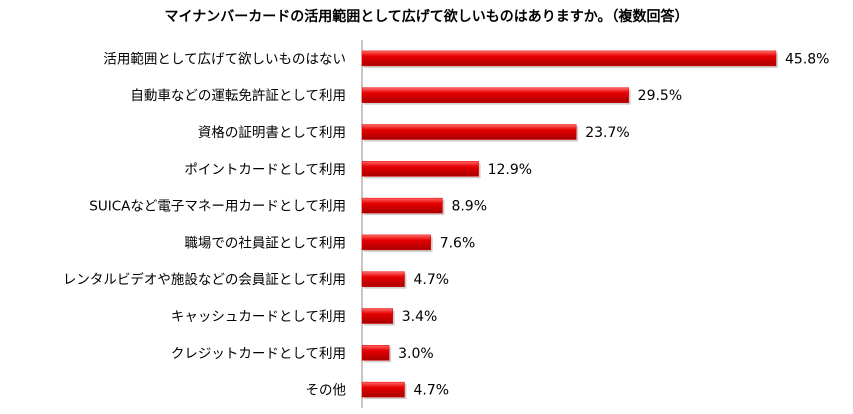 The width and height of the screenshot is (853, 414). I want to click on value-label: 7.6%, so click(458, 243).